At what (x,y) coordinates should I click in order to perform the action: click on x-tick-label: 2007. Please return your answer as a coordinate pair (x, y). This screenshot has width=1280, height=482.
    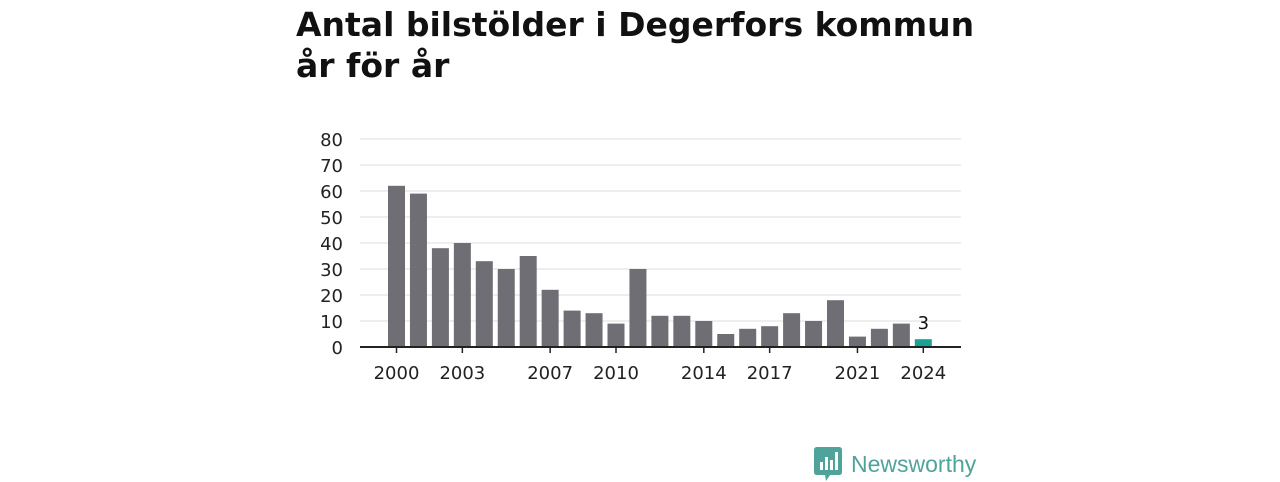
    Looking at the image, I should click on (550, 373).